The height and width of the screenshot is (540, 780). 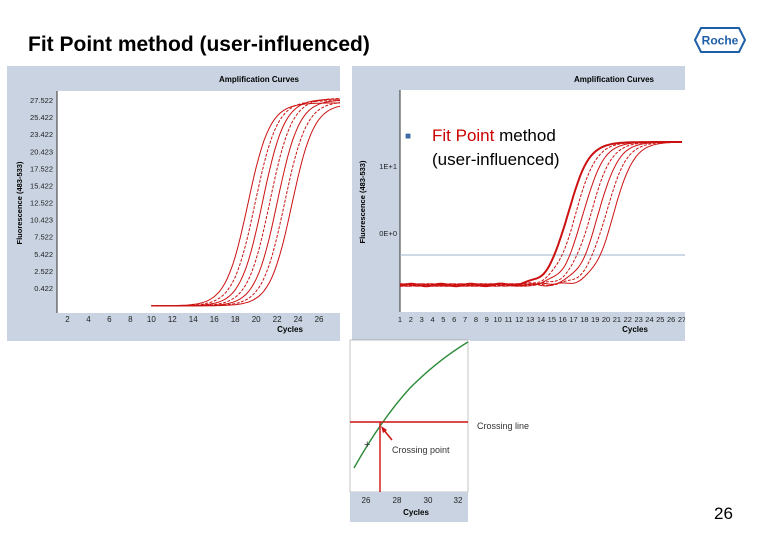 I want to click on x-tick-label: 28, so click(x=397, y=500).